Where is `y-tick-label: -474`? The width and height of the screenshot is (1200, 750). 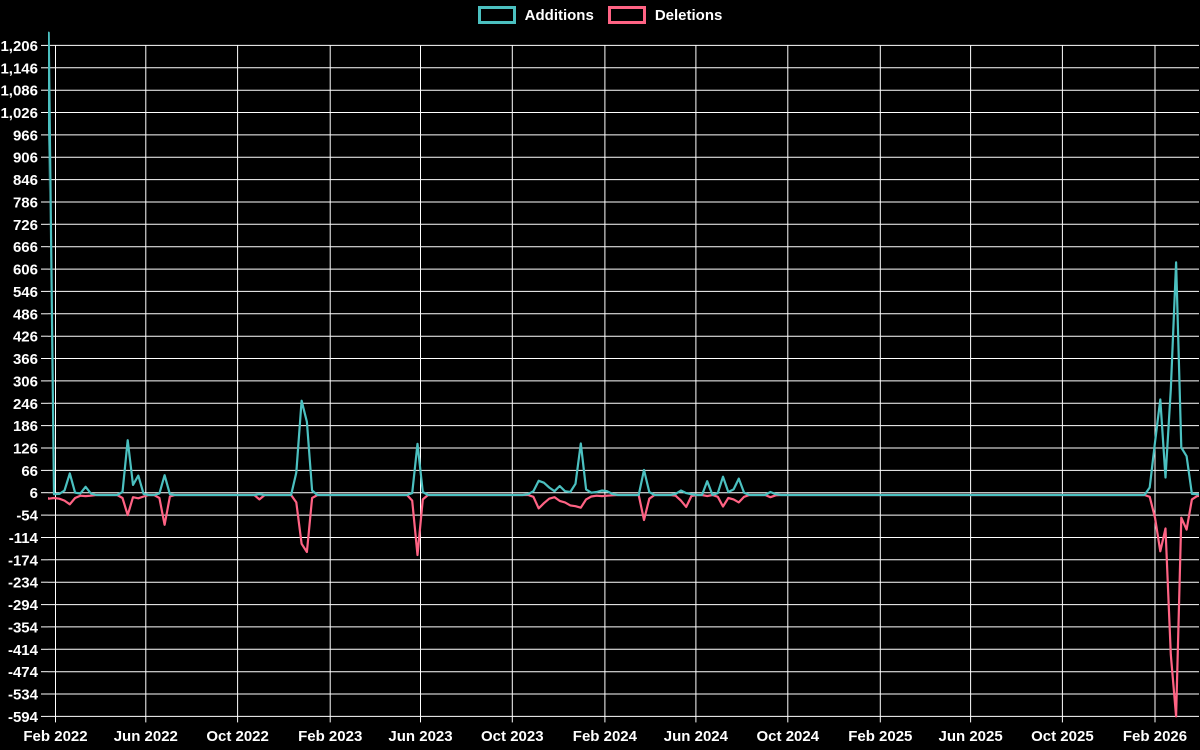 y-tick-label: -474 is located at coordinates (23, 672).